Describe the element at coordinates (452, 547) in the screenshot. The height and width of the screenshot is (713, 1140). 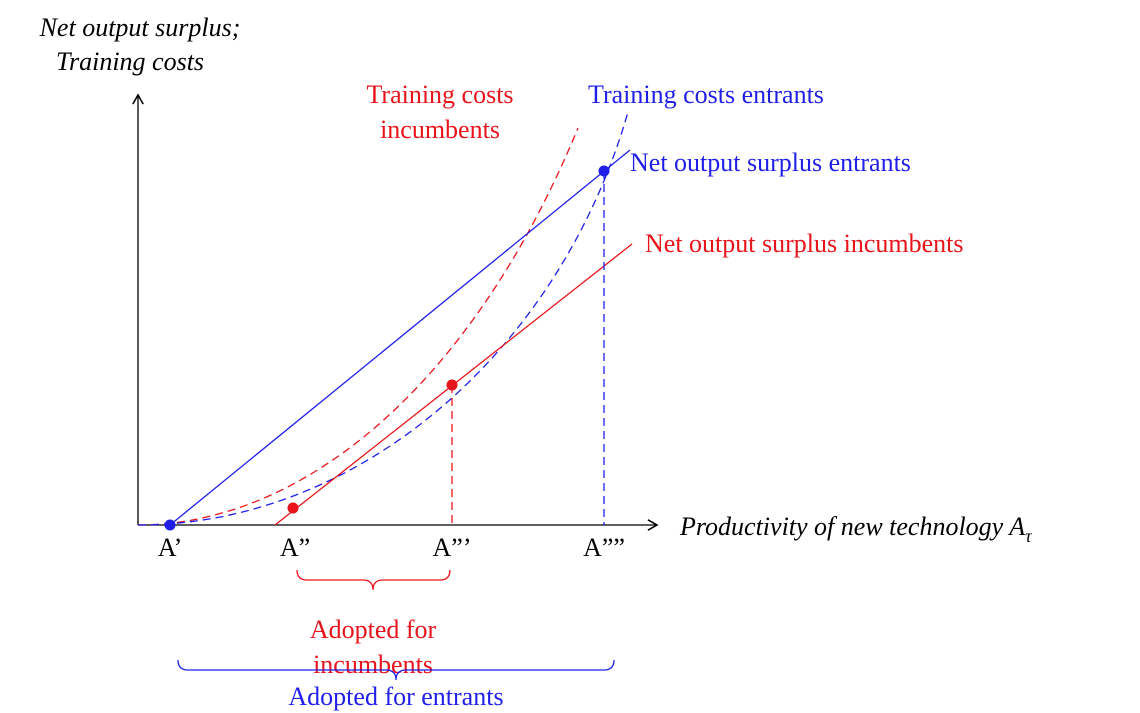
I see `x-tick-label: A”’` at that location.